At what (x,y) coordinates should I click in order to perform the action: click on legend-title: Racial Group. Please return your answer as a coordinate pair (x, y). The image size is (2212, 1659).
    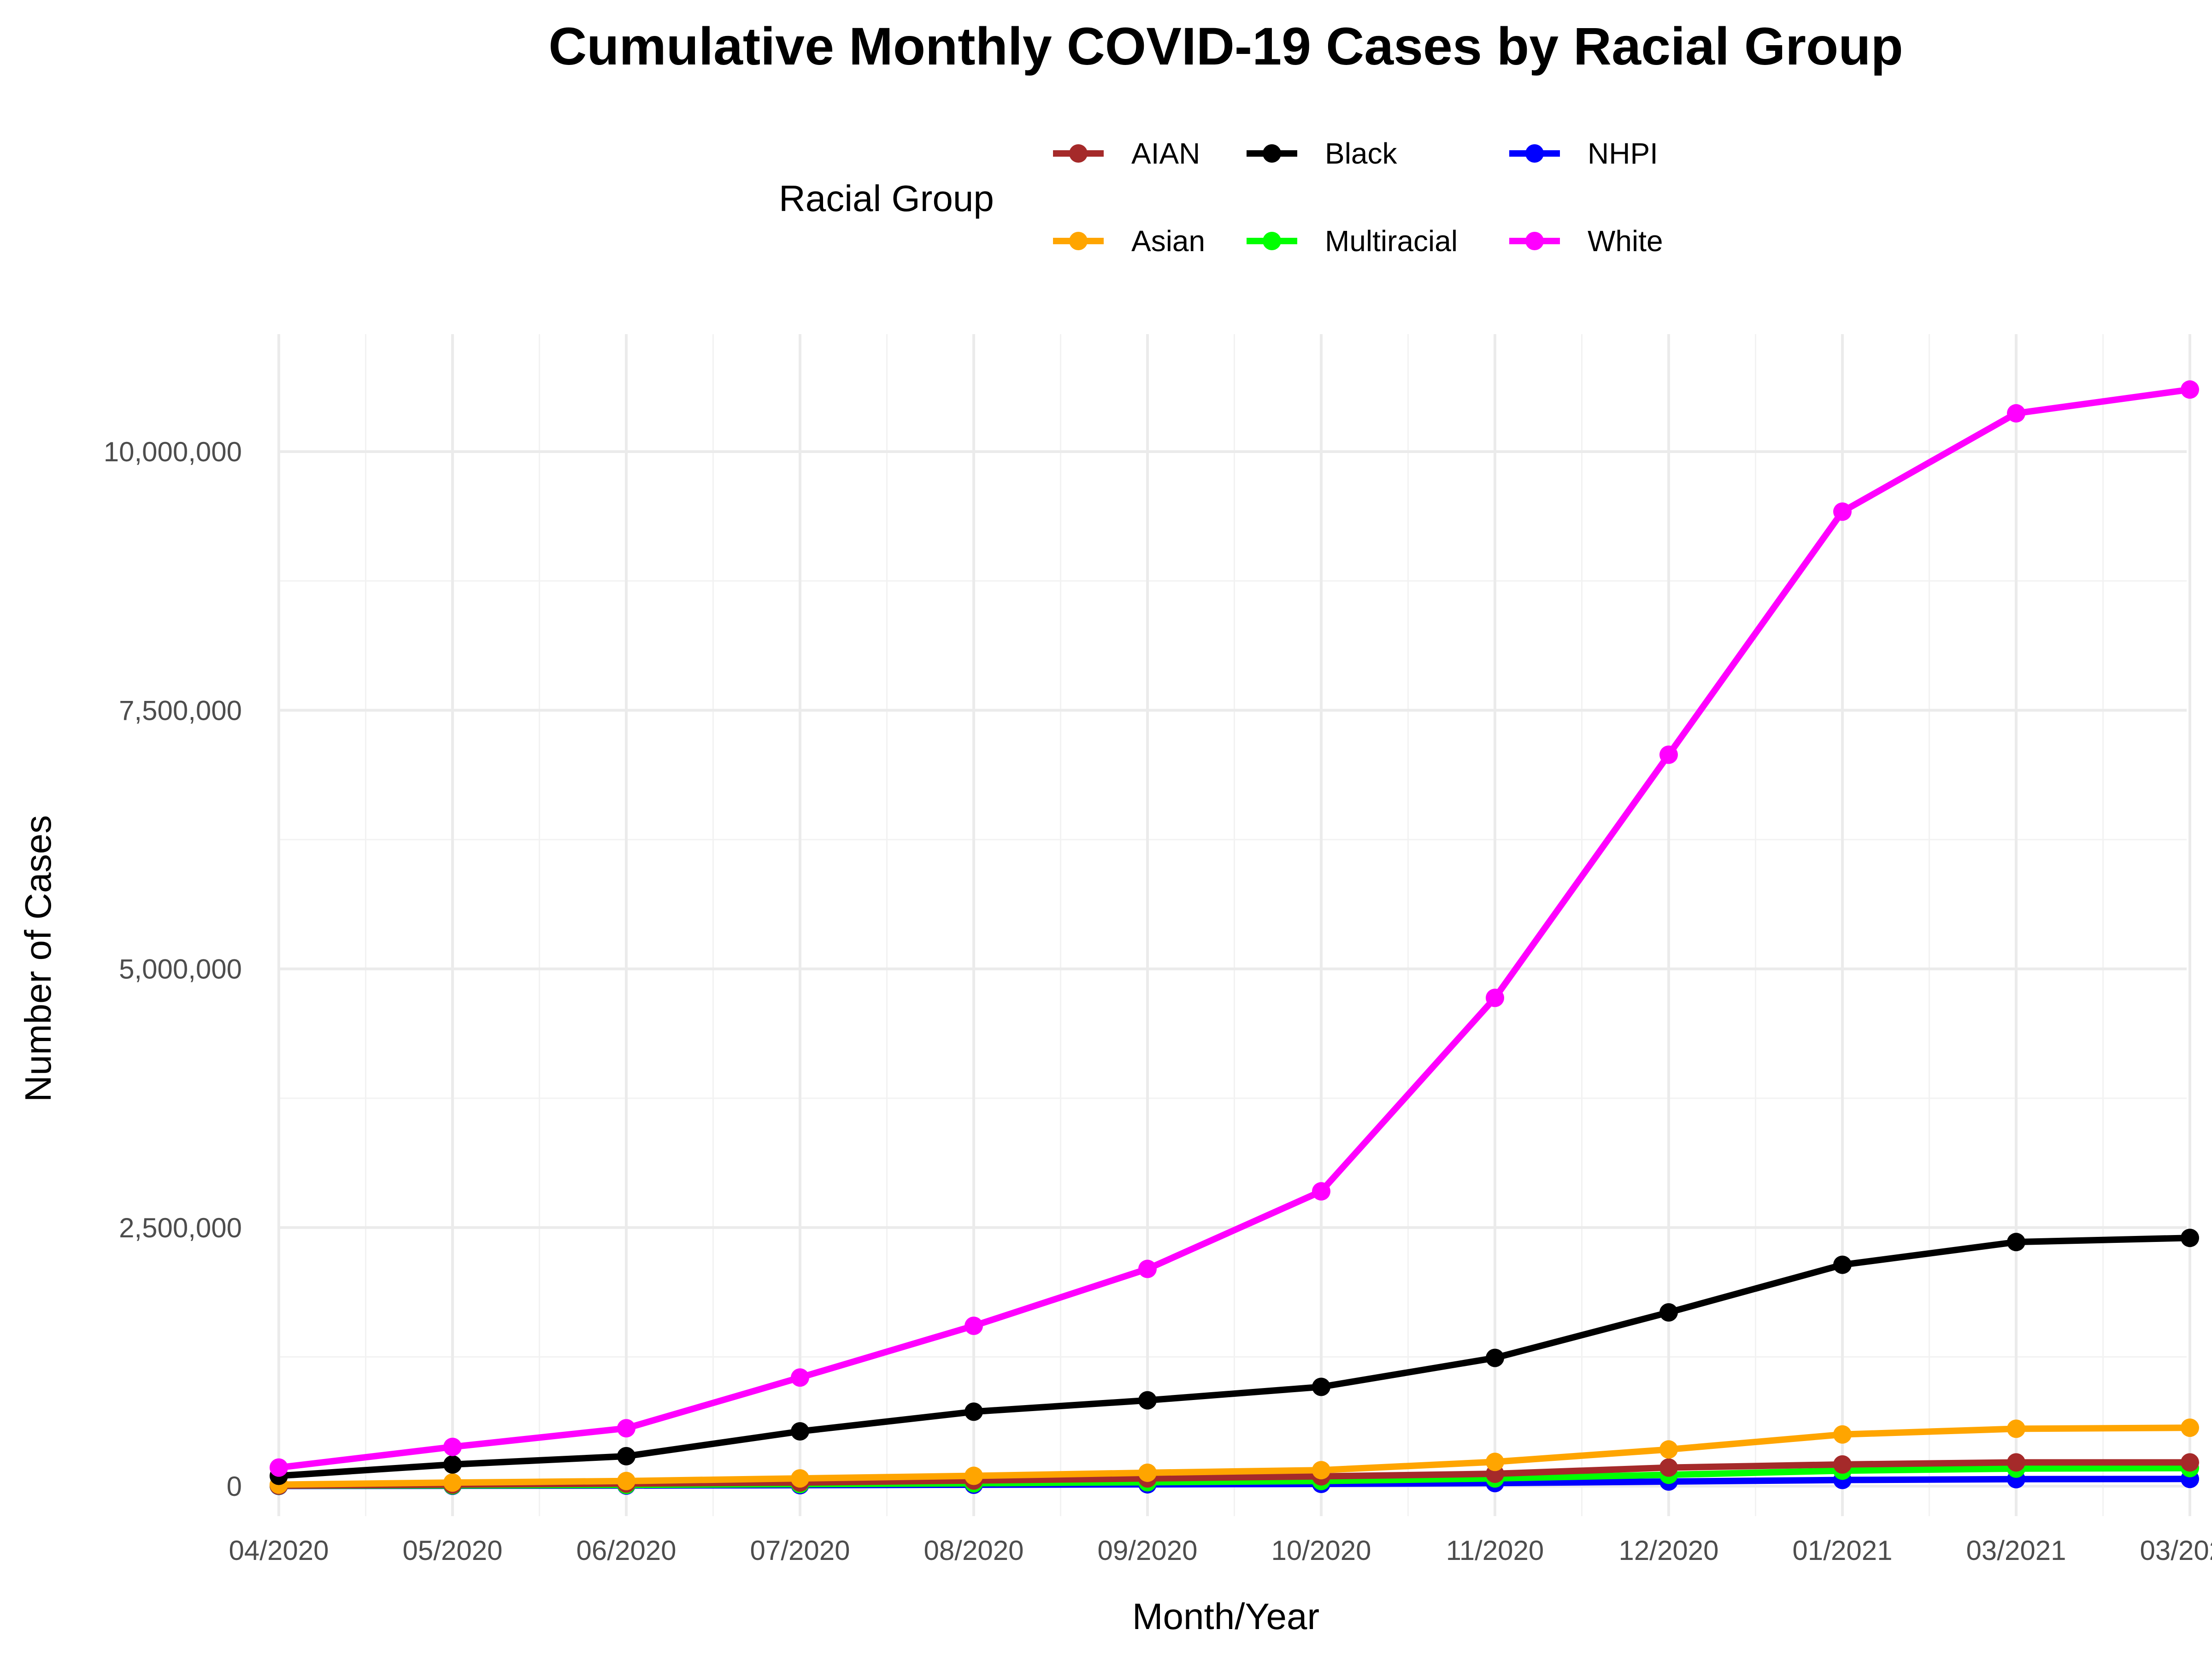
    Looking at the image, I should click on (886, 198).